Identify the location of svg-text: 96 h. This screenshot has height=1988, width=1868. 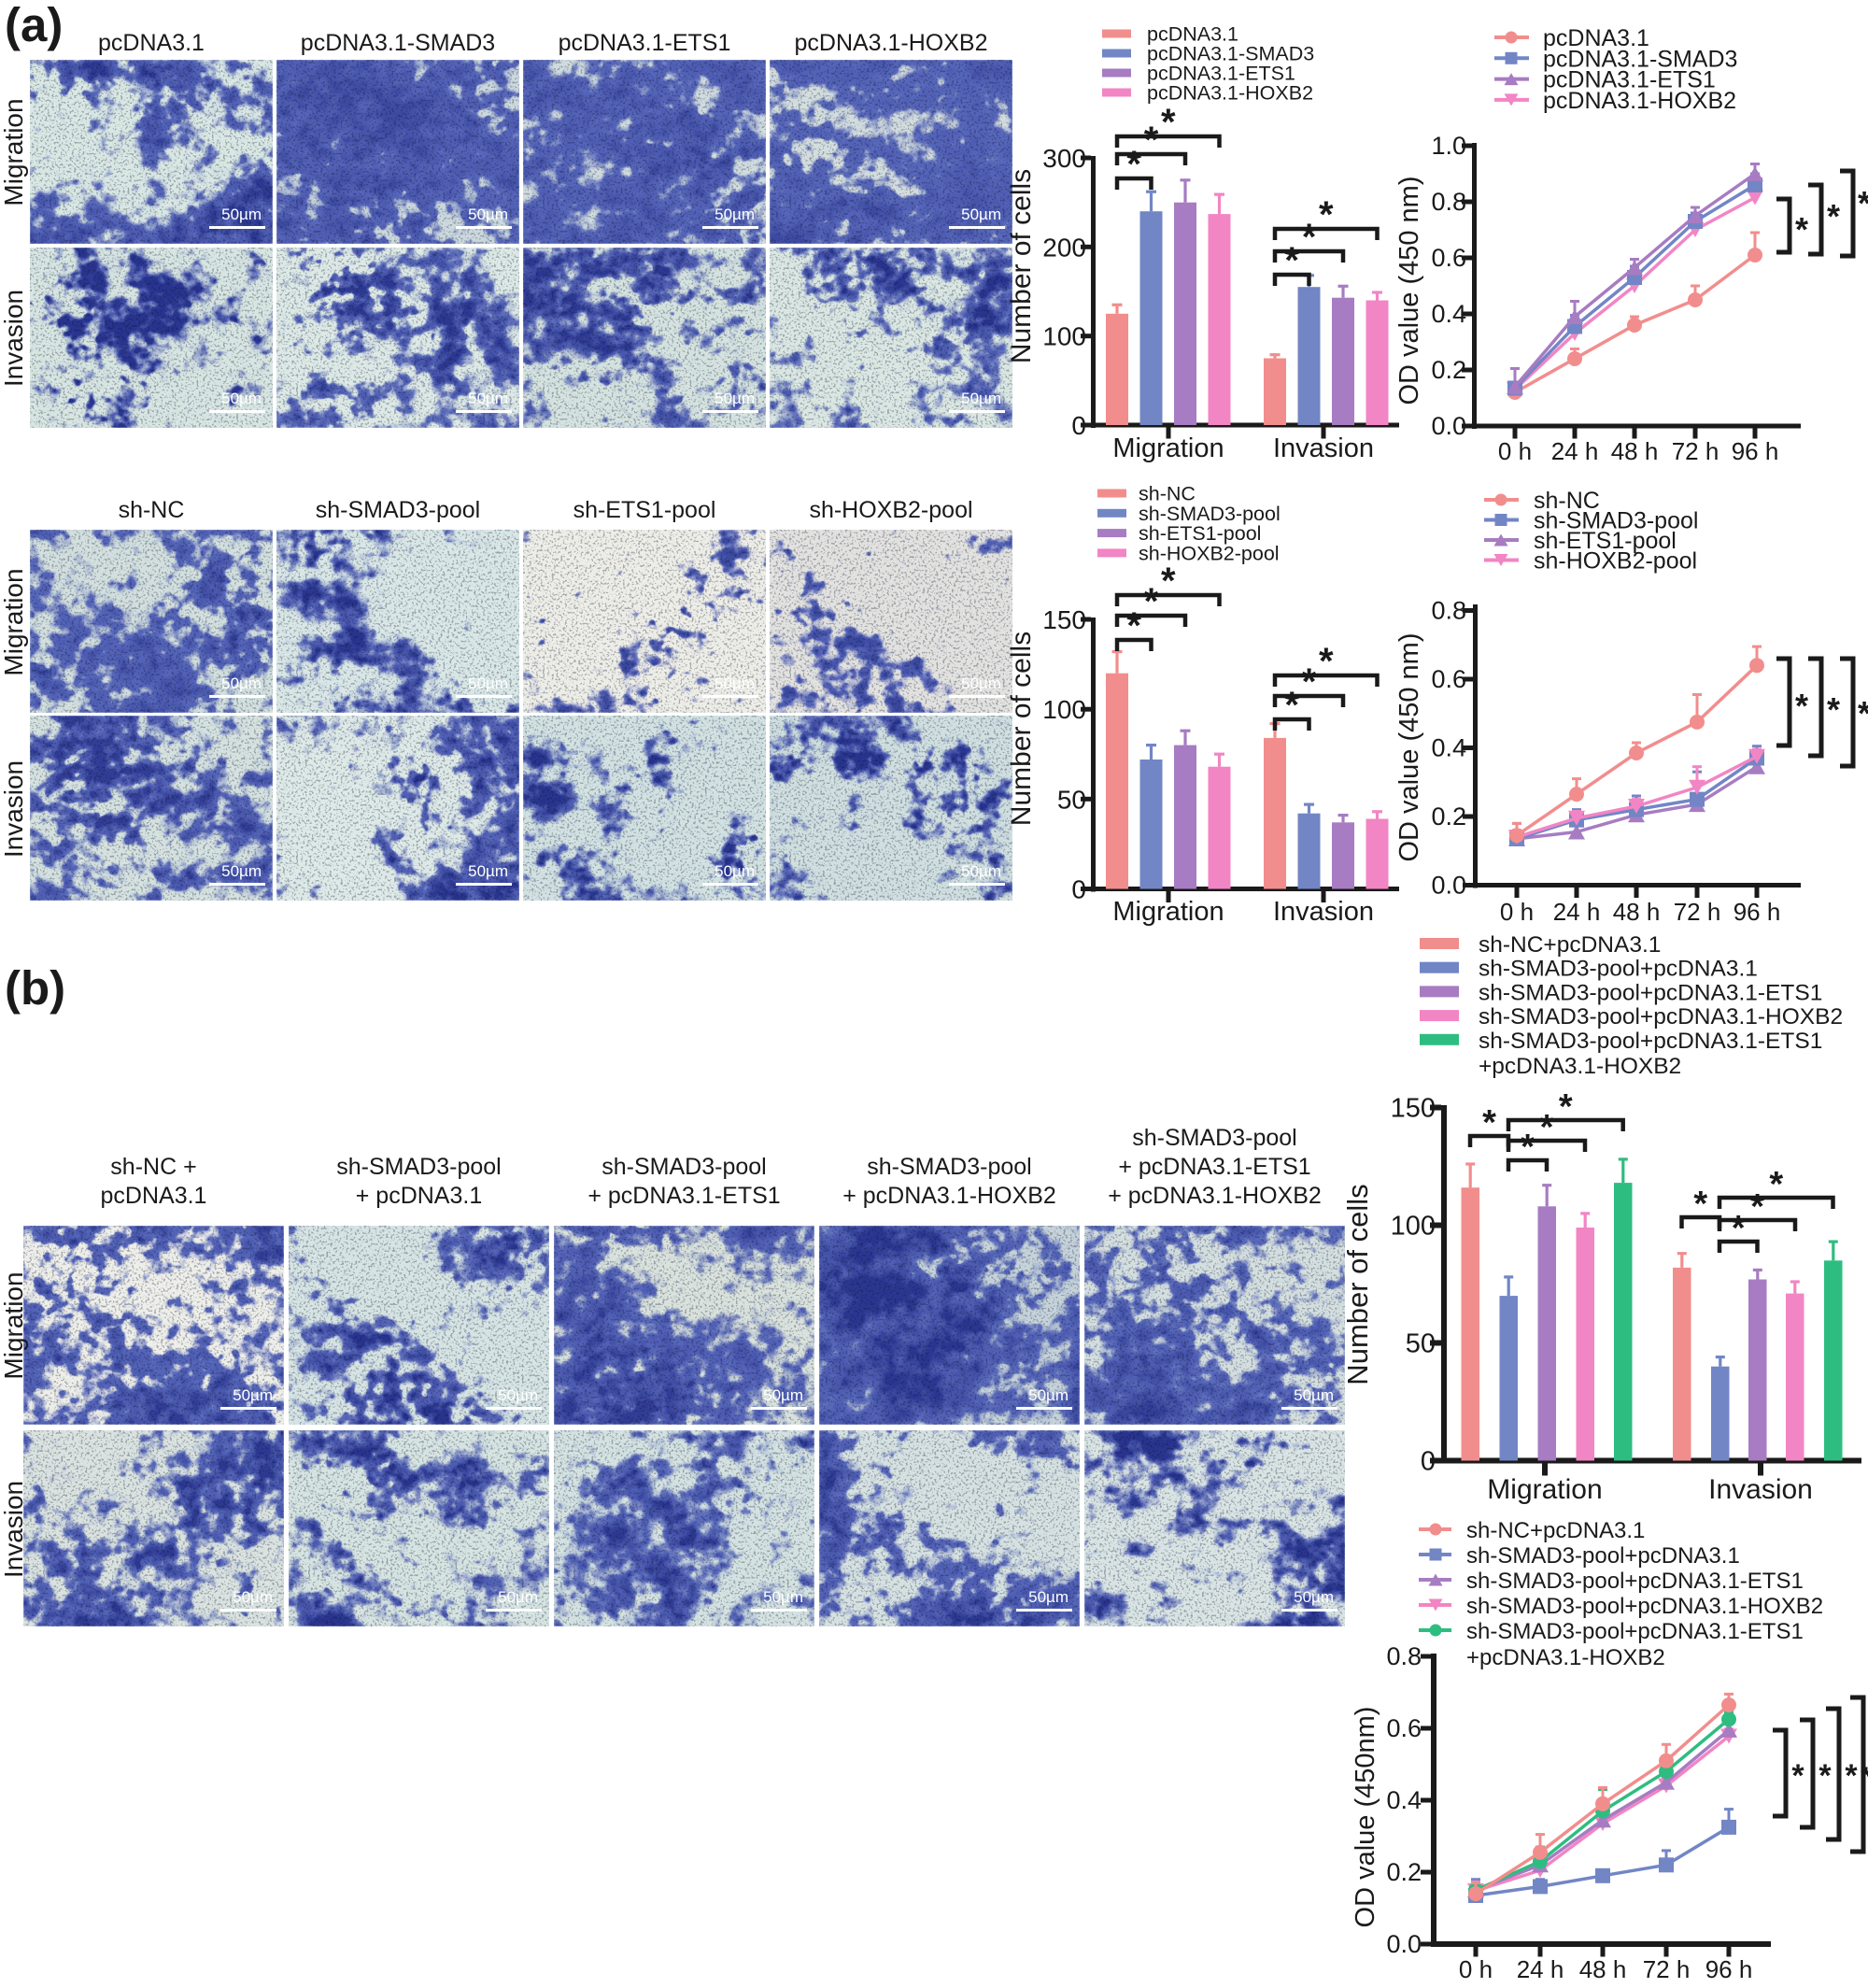
(1758, 912).